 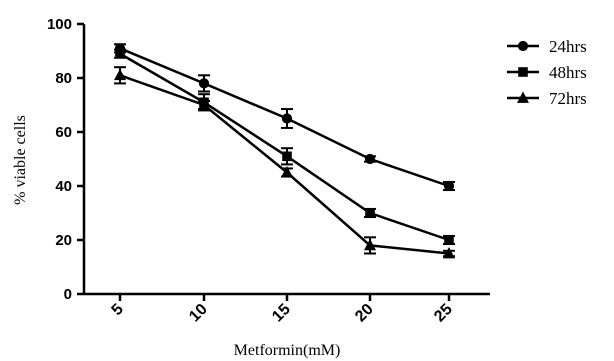 I want to click on y-axis-title: % viable cells, so click(x=20, y=160).